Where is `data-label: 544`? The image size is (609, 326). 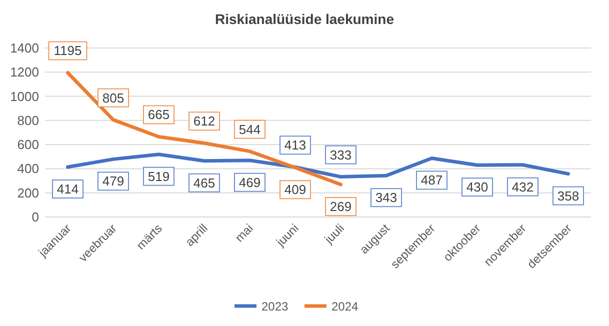
data-label: 544 is located at coordinates (249, 129).